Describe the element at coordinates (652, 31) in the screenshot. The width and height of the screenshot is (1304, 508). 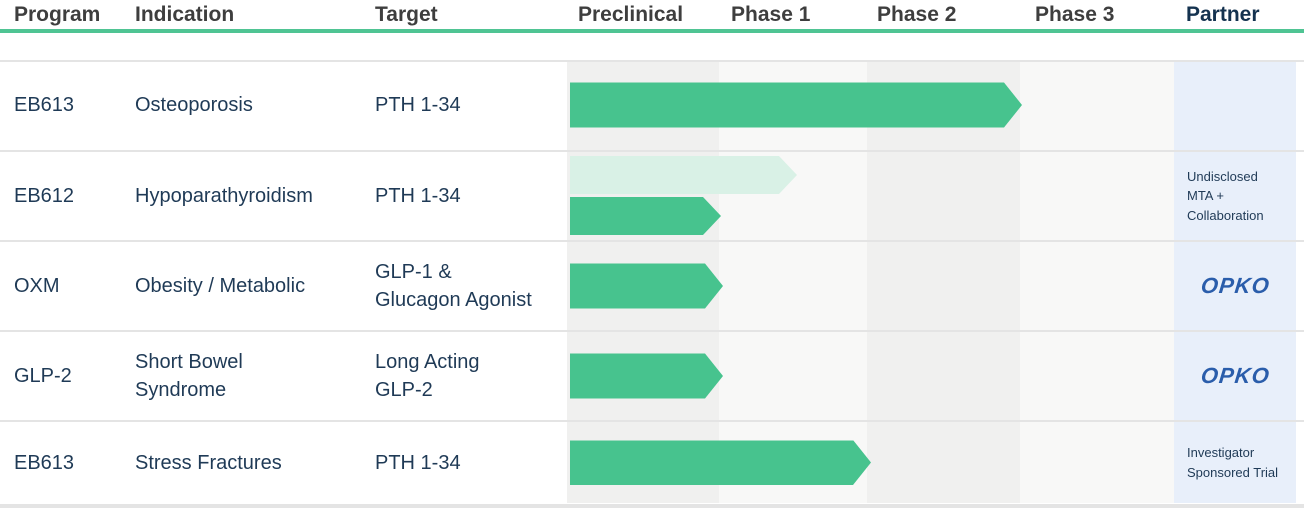
I see `header-underline` at that location.